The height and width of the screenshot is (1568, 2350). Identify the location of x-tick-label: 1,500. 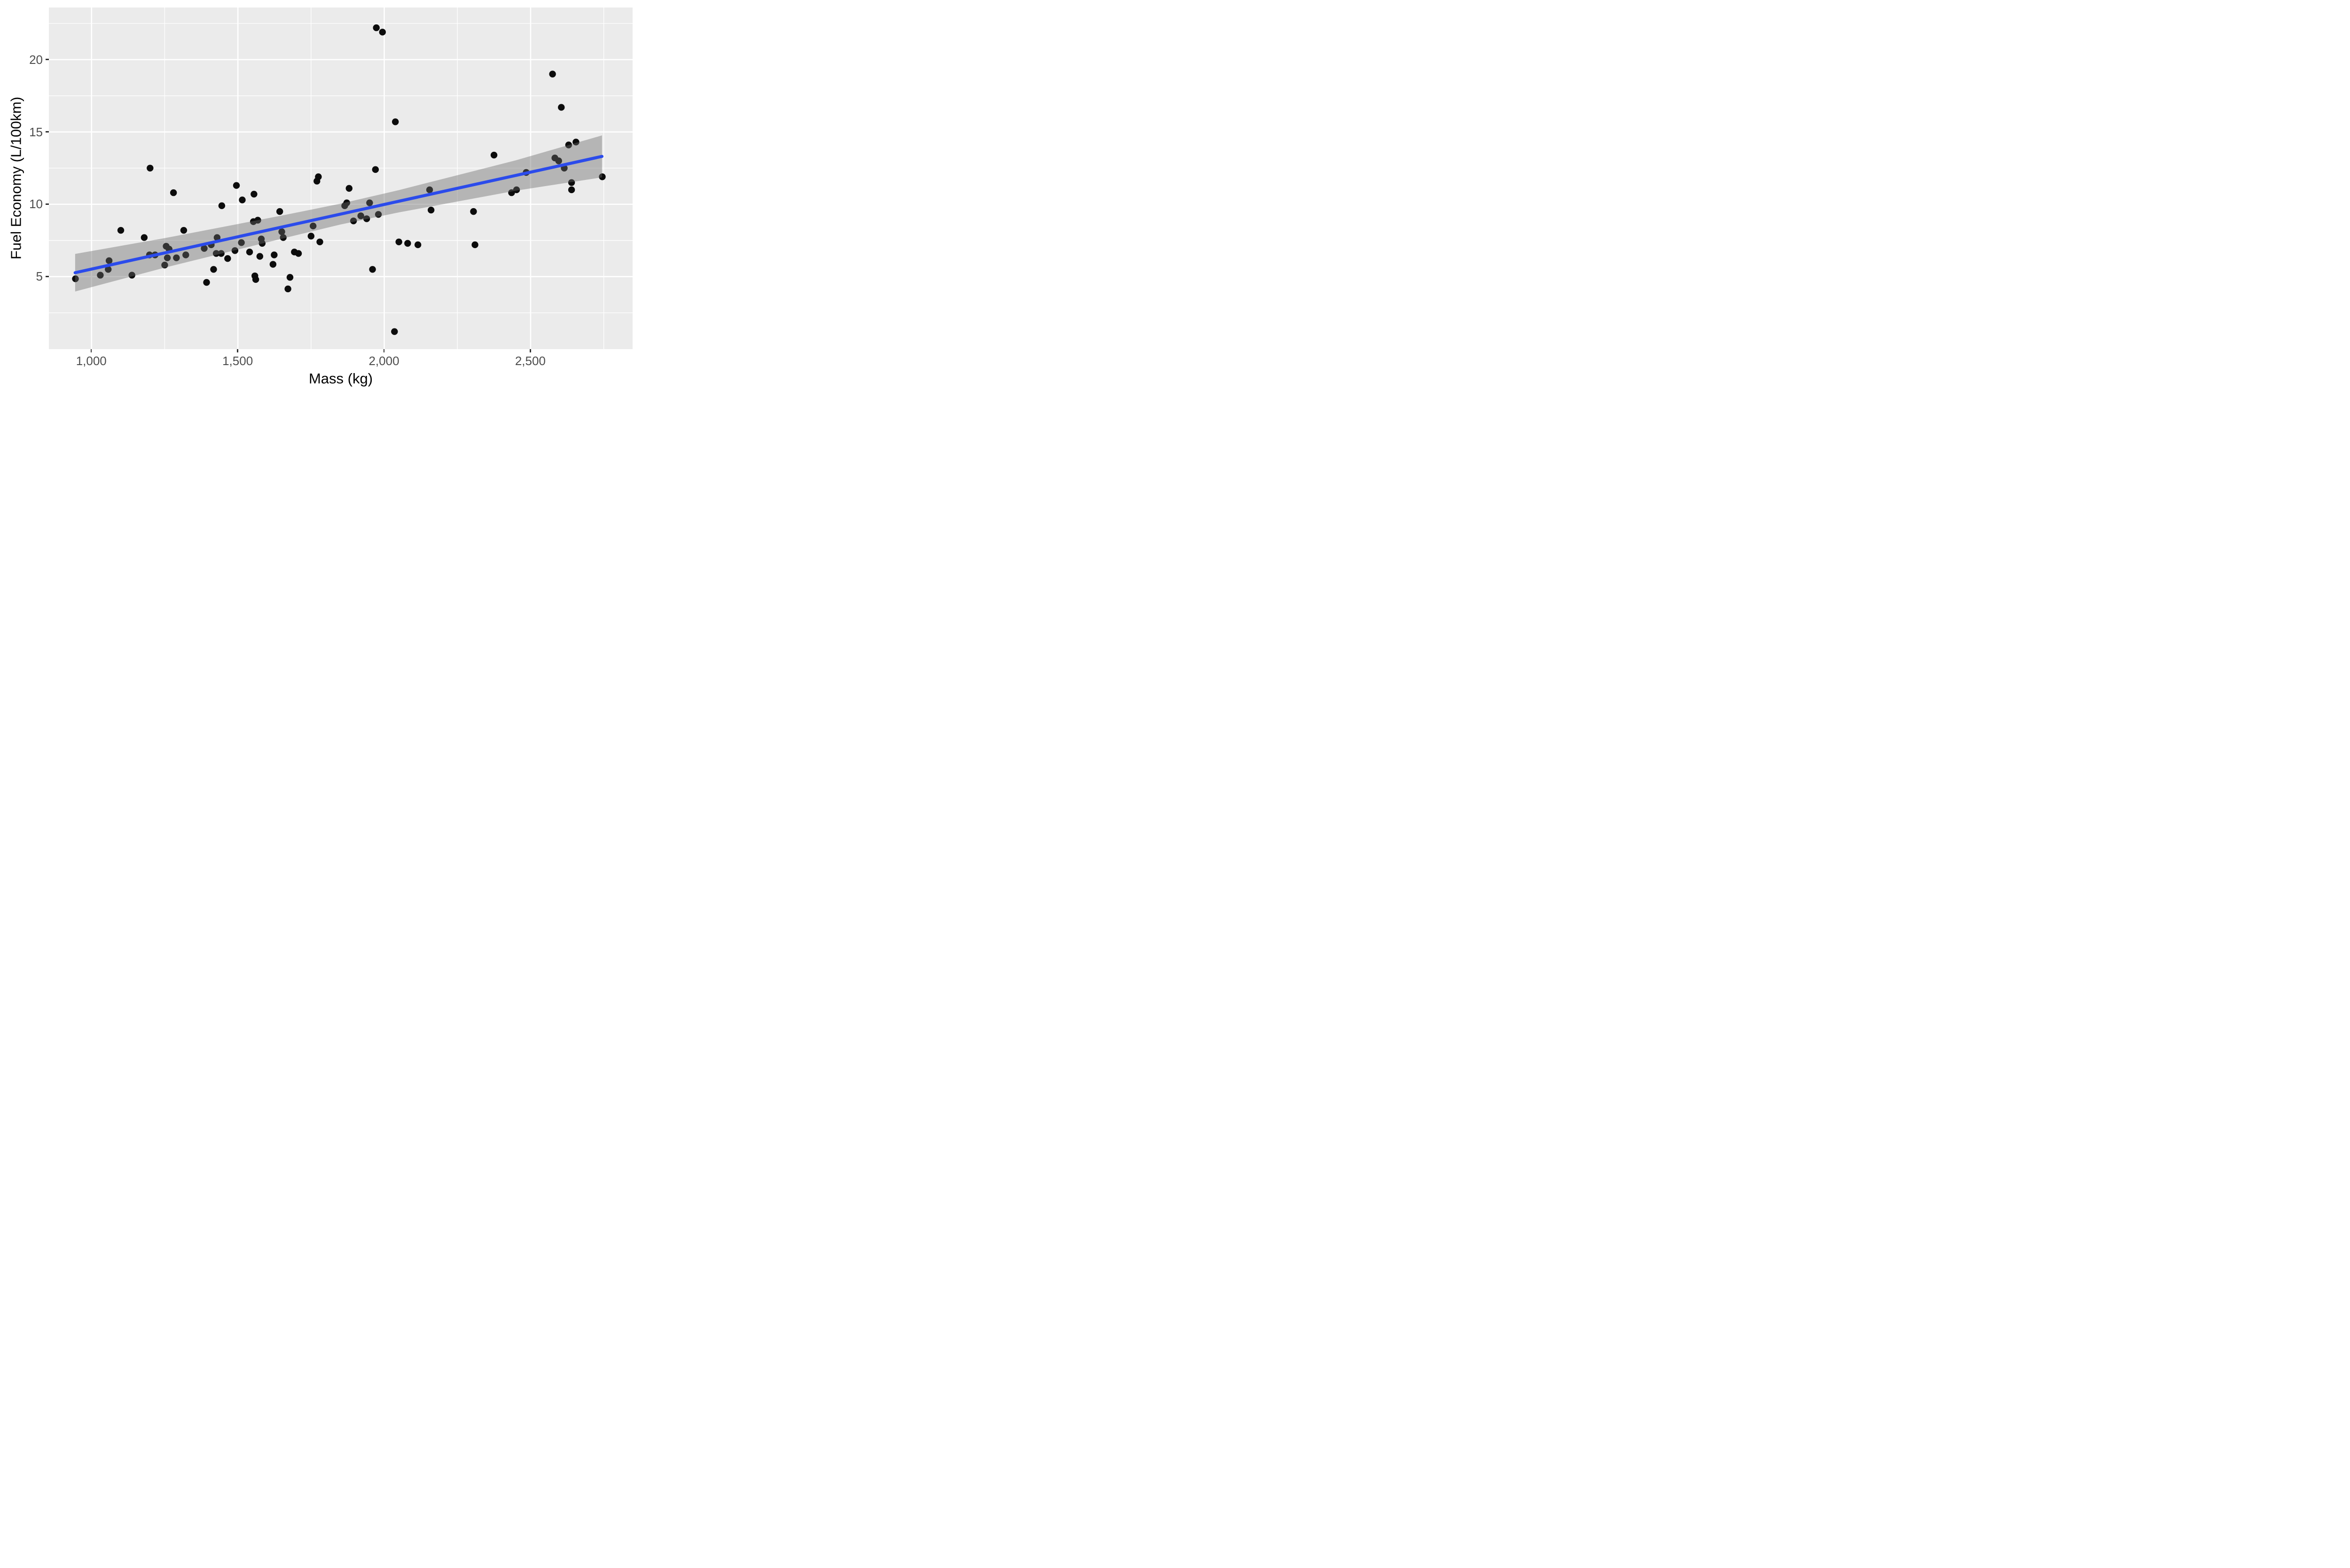
(237, 361).